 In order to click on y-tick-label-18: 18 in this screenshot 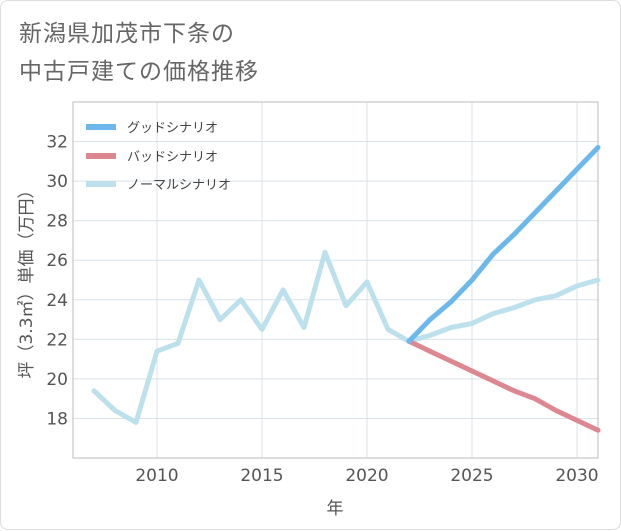, I will do `click(57, 419)`.